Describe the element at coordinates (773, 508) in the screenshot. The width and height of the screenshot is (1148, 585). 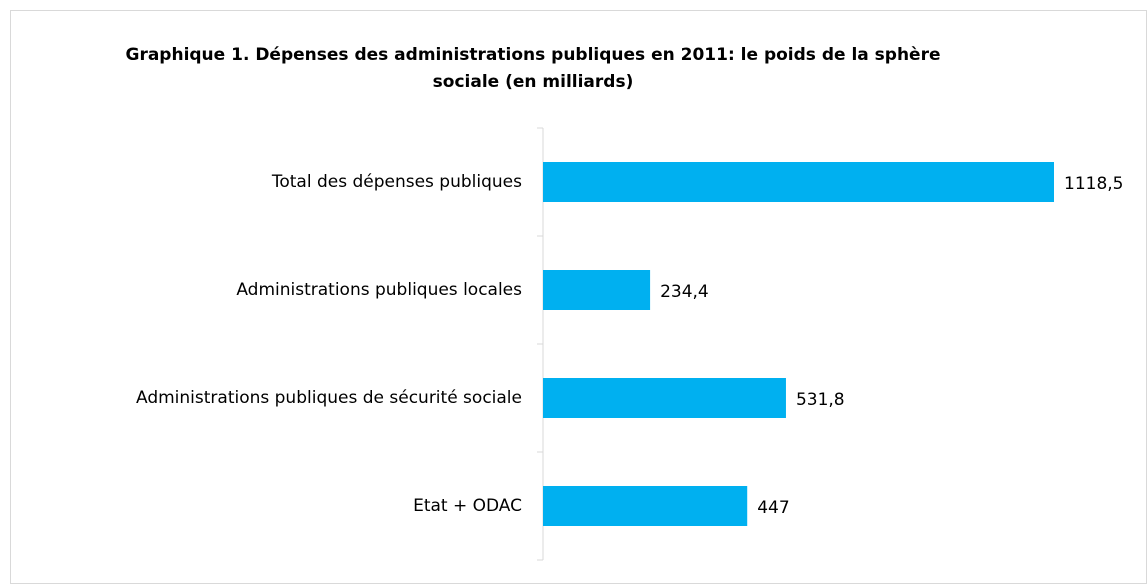
I see `value-label: 447` at that location.